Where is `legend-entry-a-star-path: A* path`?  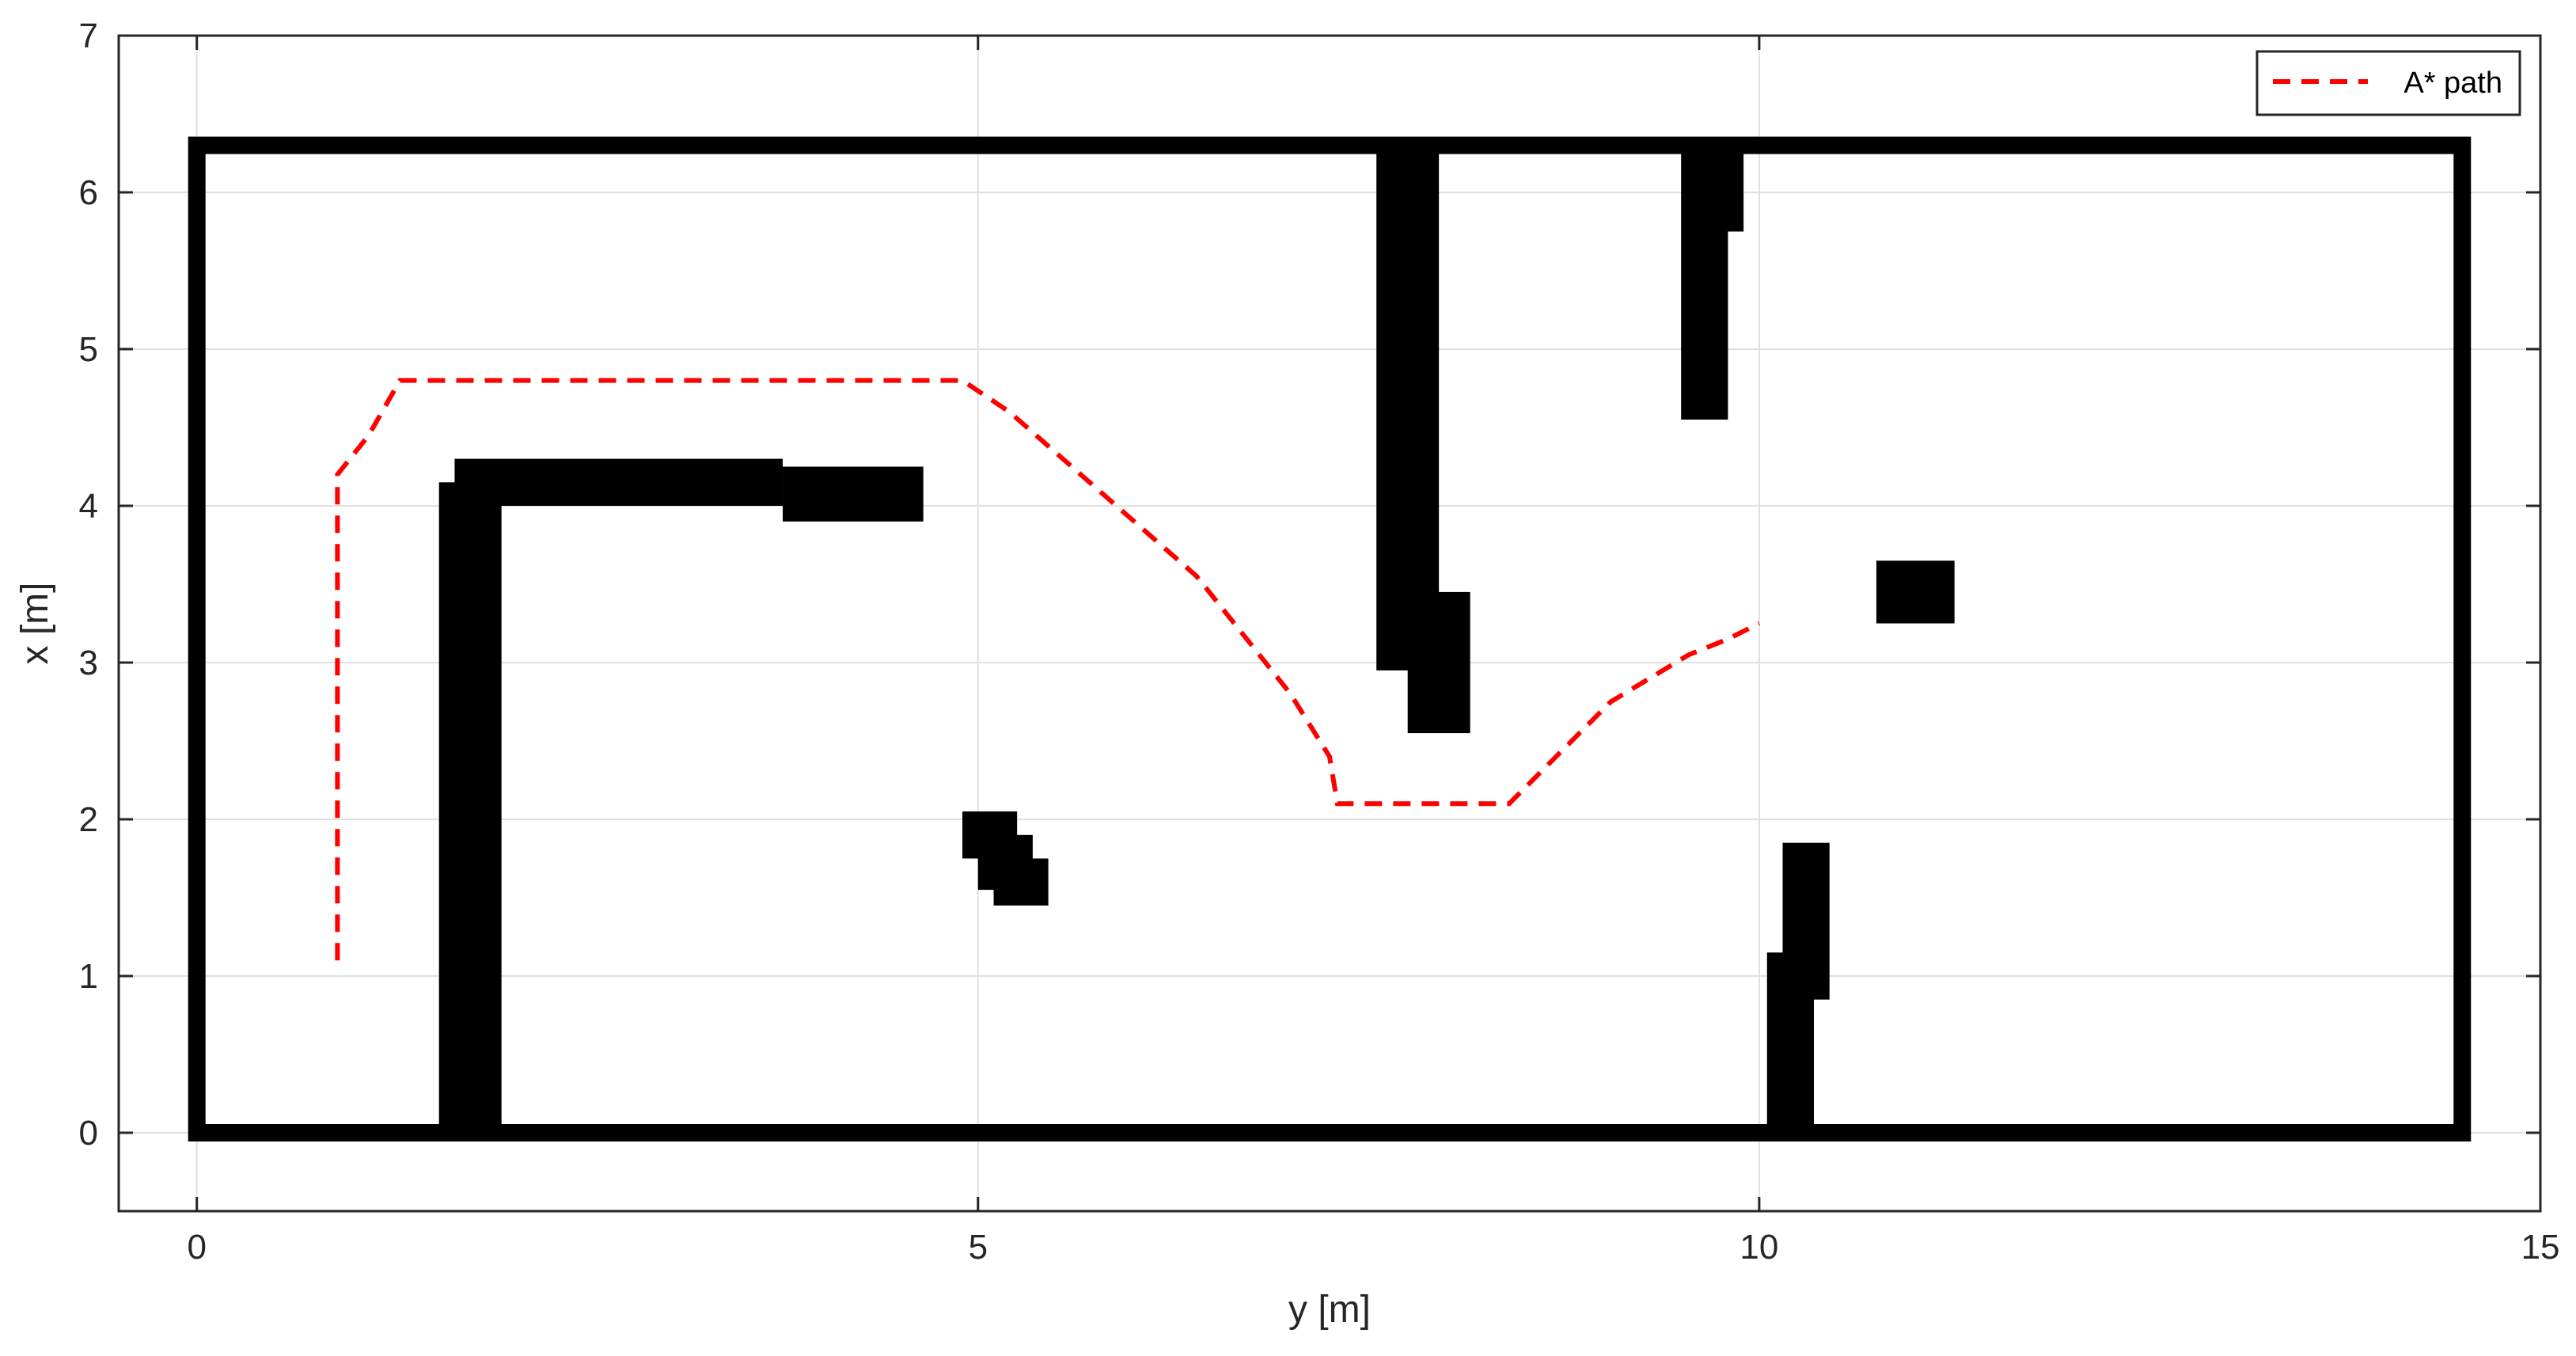 legend-entry-a-star-path: A* path is located at coordinates (2452, 83).